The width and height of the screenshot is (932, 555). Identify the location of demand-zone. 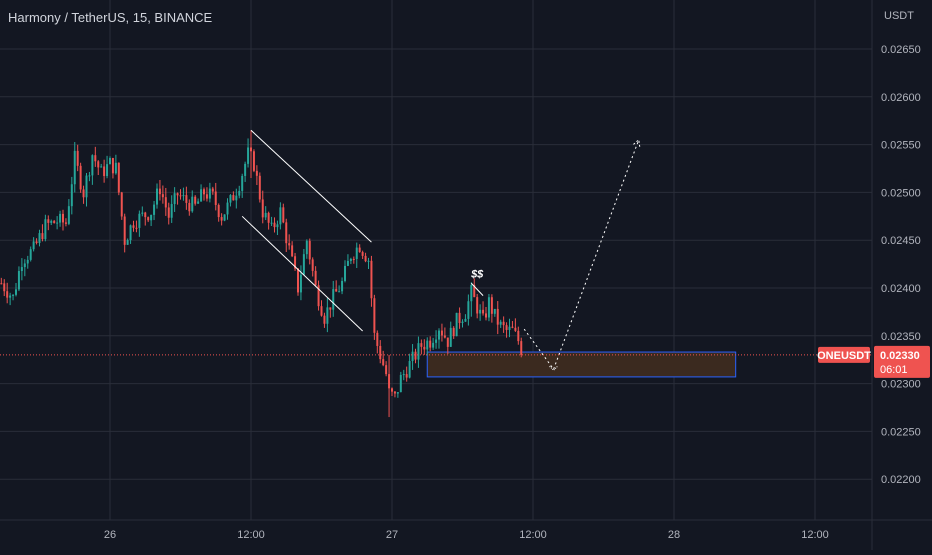
(581, 364).